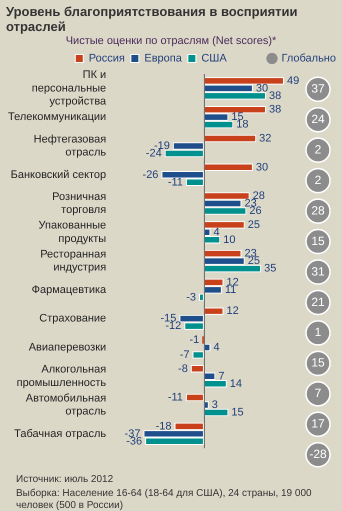  Describe the element at coordinates (318, 89) in the screenshot. I see `data-label: 37` at that location.